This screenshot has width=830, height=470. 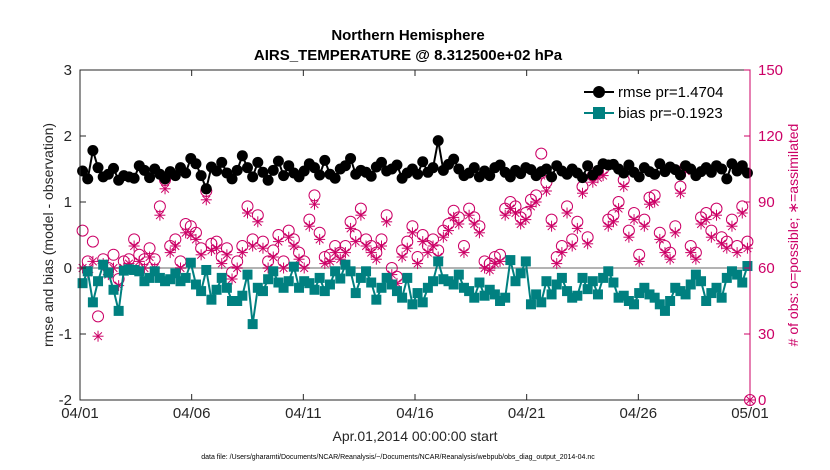 I want to click on x-tick-label: 04/21, so click(x=527, y=413).